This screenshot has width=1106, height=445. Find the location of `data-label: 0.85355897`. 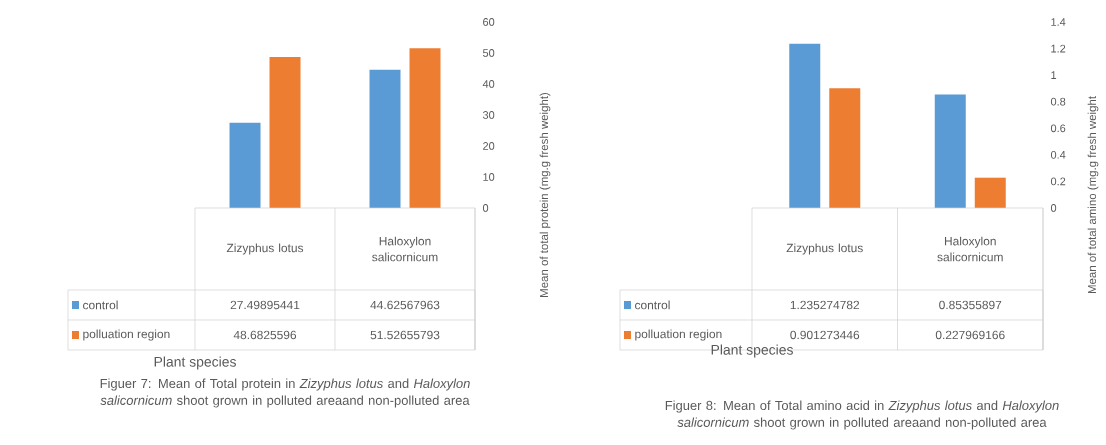

data-label: 0.85355897 is located at coordinates (970, 305).